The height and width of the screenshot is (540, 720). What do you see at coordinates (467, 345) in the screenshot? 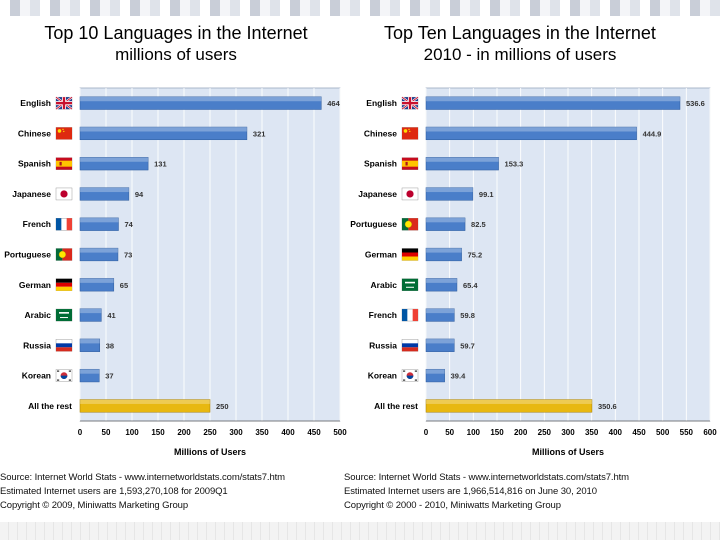
I see `value-label: 59.7` at bounding box center [467, 345].